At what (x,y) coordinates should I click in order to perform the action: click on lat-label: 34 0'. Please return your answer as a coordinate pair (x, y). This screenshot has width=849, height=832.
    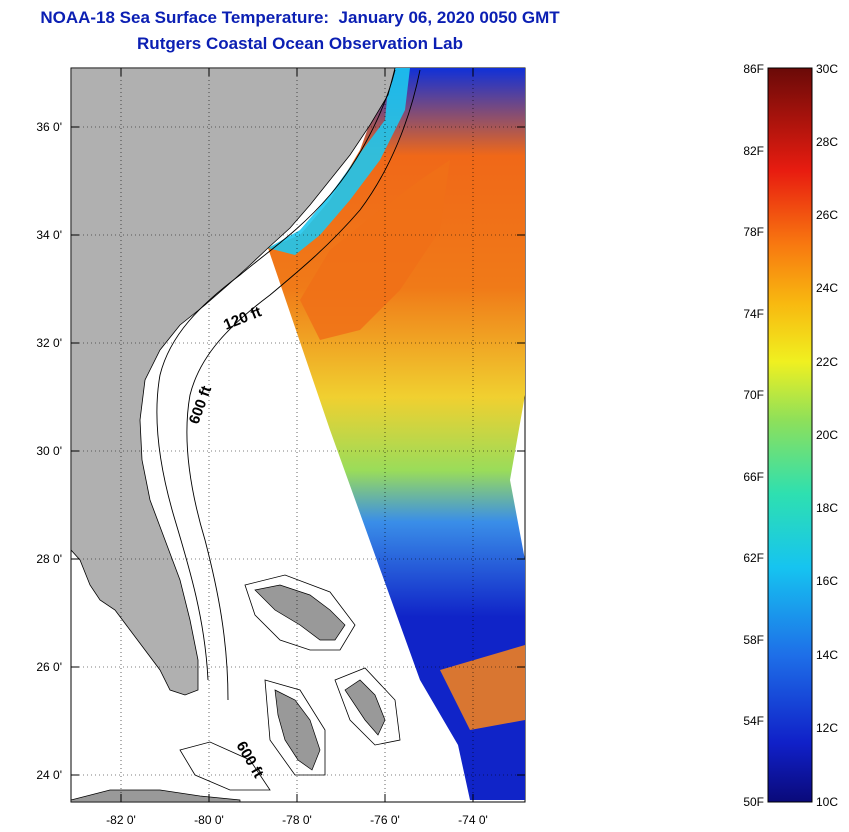
    Looking at the image, I should click on (49, 235).